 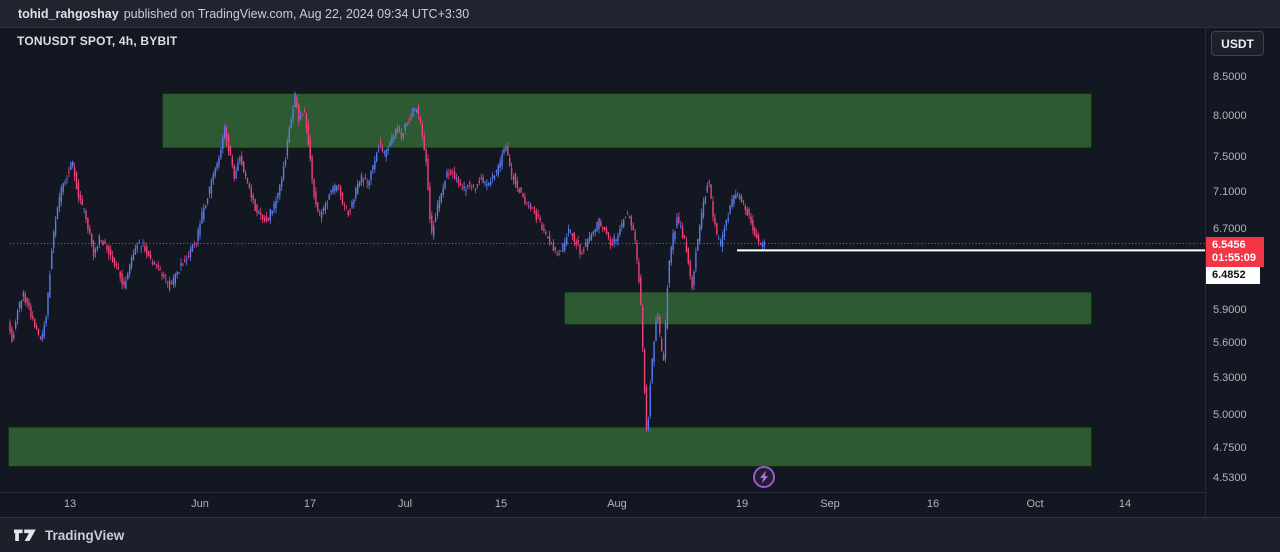 I want to click on price-tick-label: 5.3000, so click(x=1230, y=378).